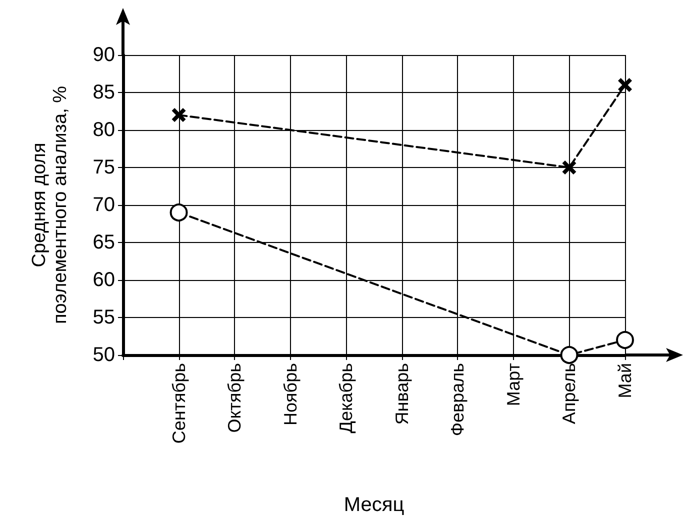 This screenshot has width=691, height=528. I want to click on x-tick-label: Февраль, so click(458, 399).